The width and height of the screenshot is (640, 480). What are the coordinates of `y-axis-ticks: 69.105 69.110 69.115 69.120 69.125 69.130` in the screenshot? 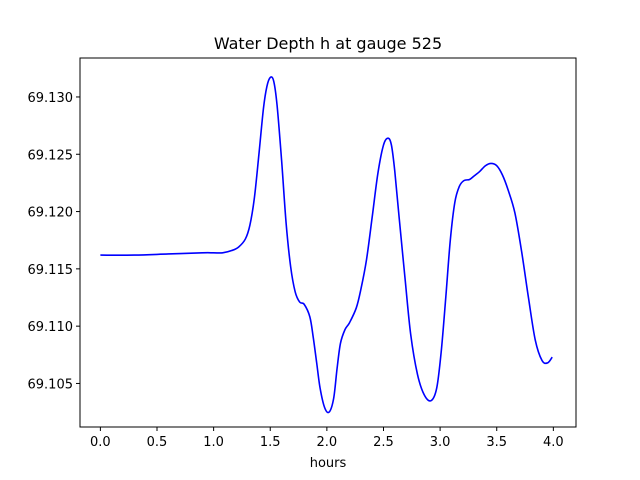 It's located at (54, 241).